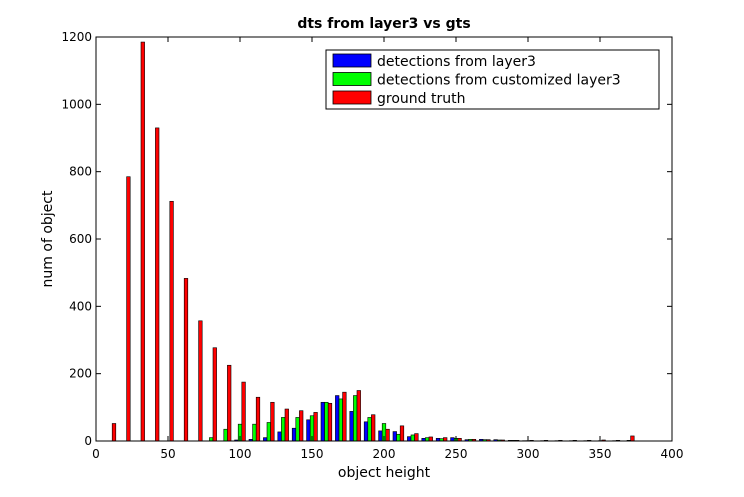  Describe the element at coordinates (167, 454) in the screenshot. I see `x-tick-label: 50` at that location.